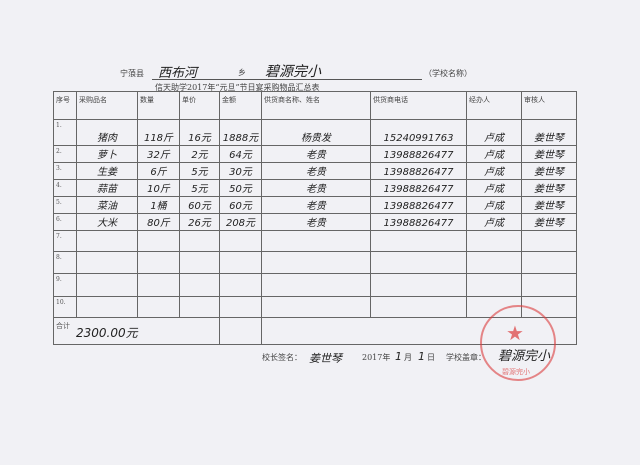 This screenshot has width=640, height=465. What do you see at coordinates (240, 171) in the screenshot?
I see `amount-cell: 30元` at bounding box center [240, 171].